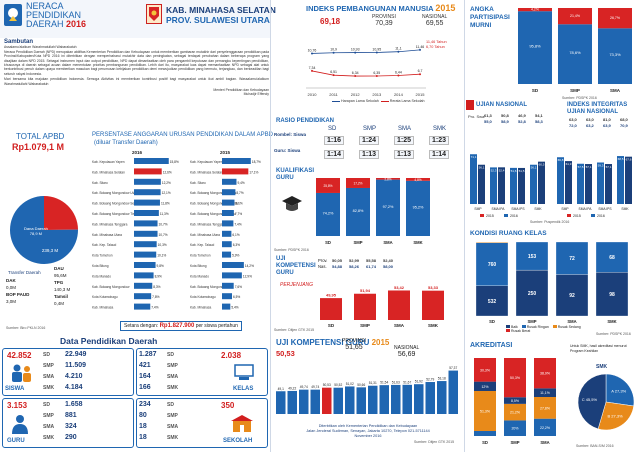  I want to click on ipm-nas-label: NASIONAL, so click(435, 17).